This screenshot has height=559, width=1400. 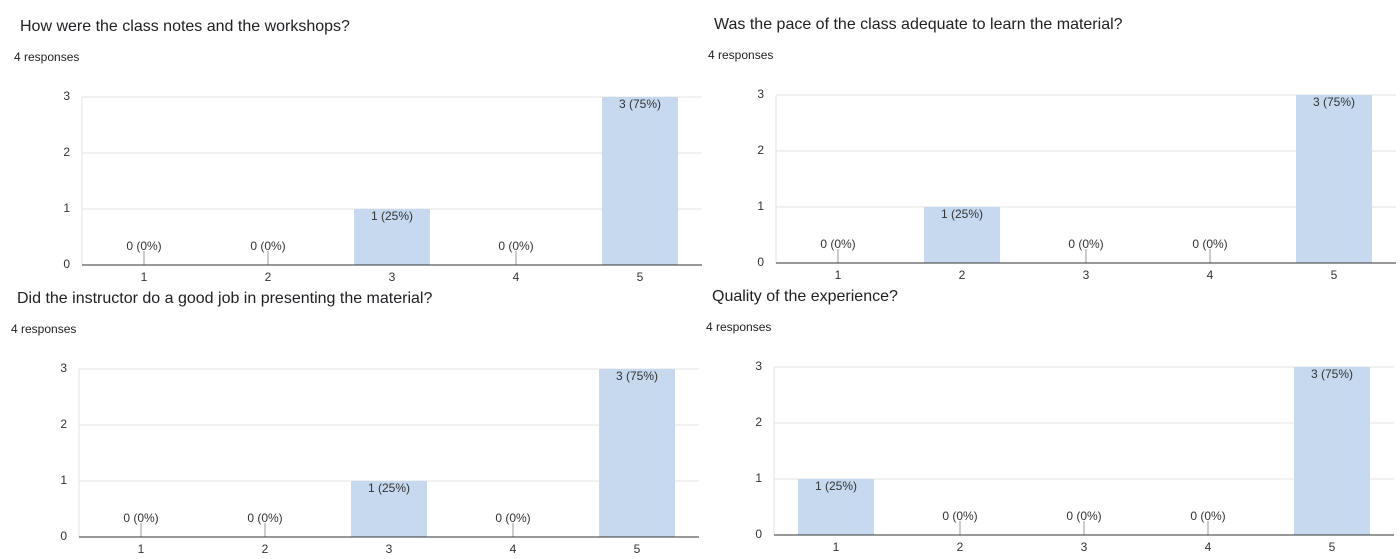 What do you see at coordinates (805, 296) in the screenshot?
I see `question-title: Quality of the experience?` at bounding box center [805, 296].